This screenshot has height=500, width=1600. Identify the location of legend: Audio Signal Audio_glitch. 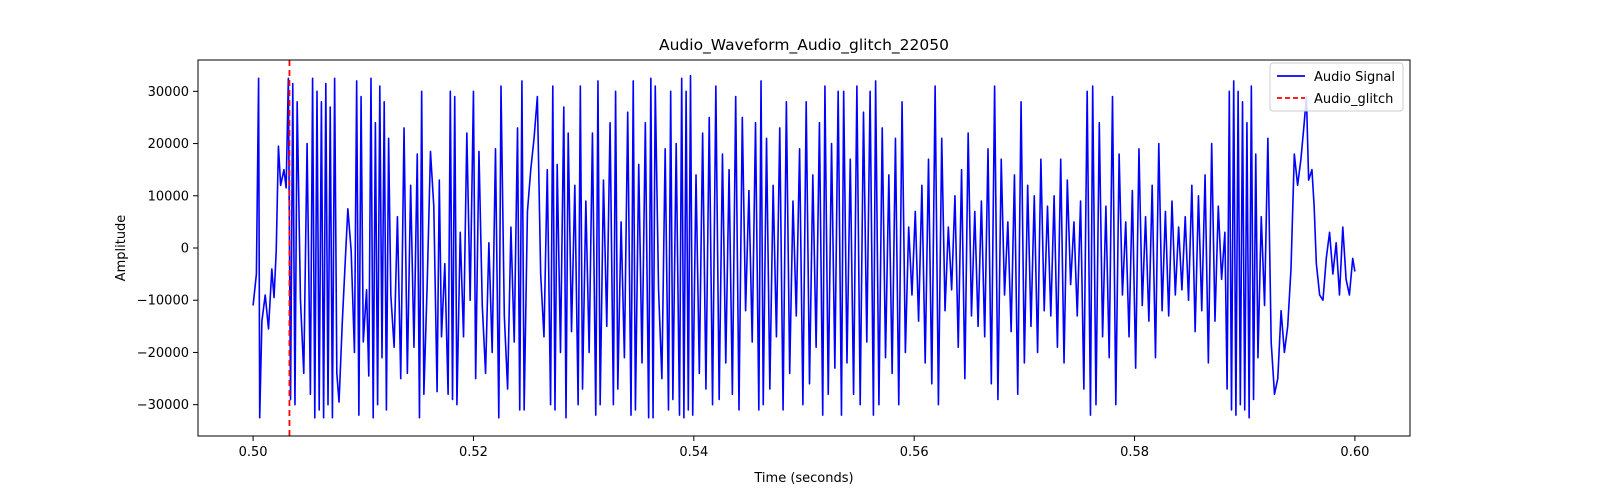
(1336, 87).